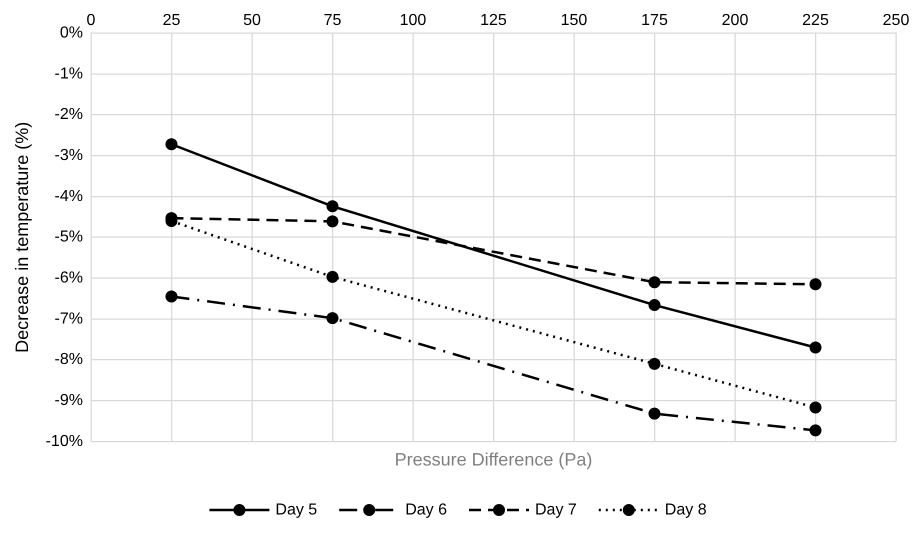 This screenshot has width=916, height=545. I want to click on y-tick-label: -9%, so click(68, 400).